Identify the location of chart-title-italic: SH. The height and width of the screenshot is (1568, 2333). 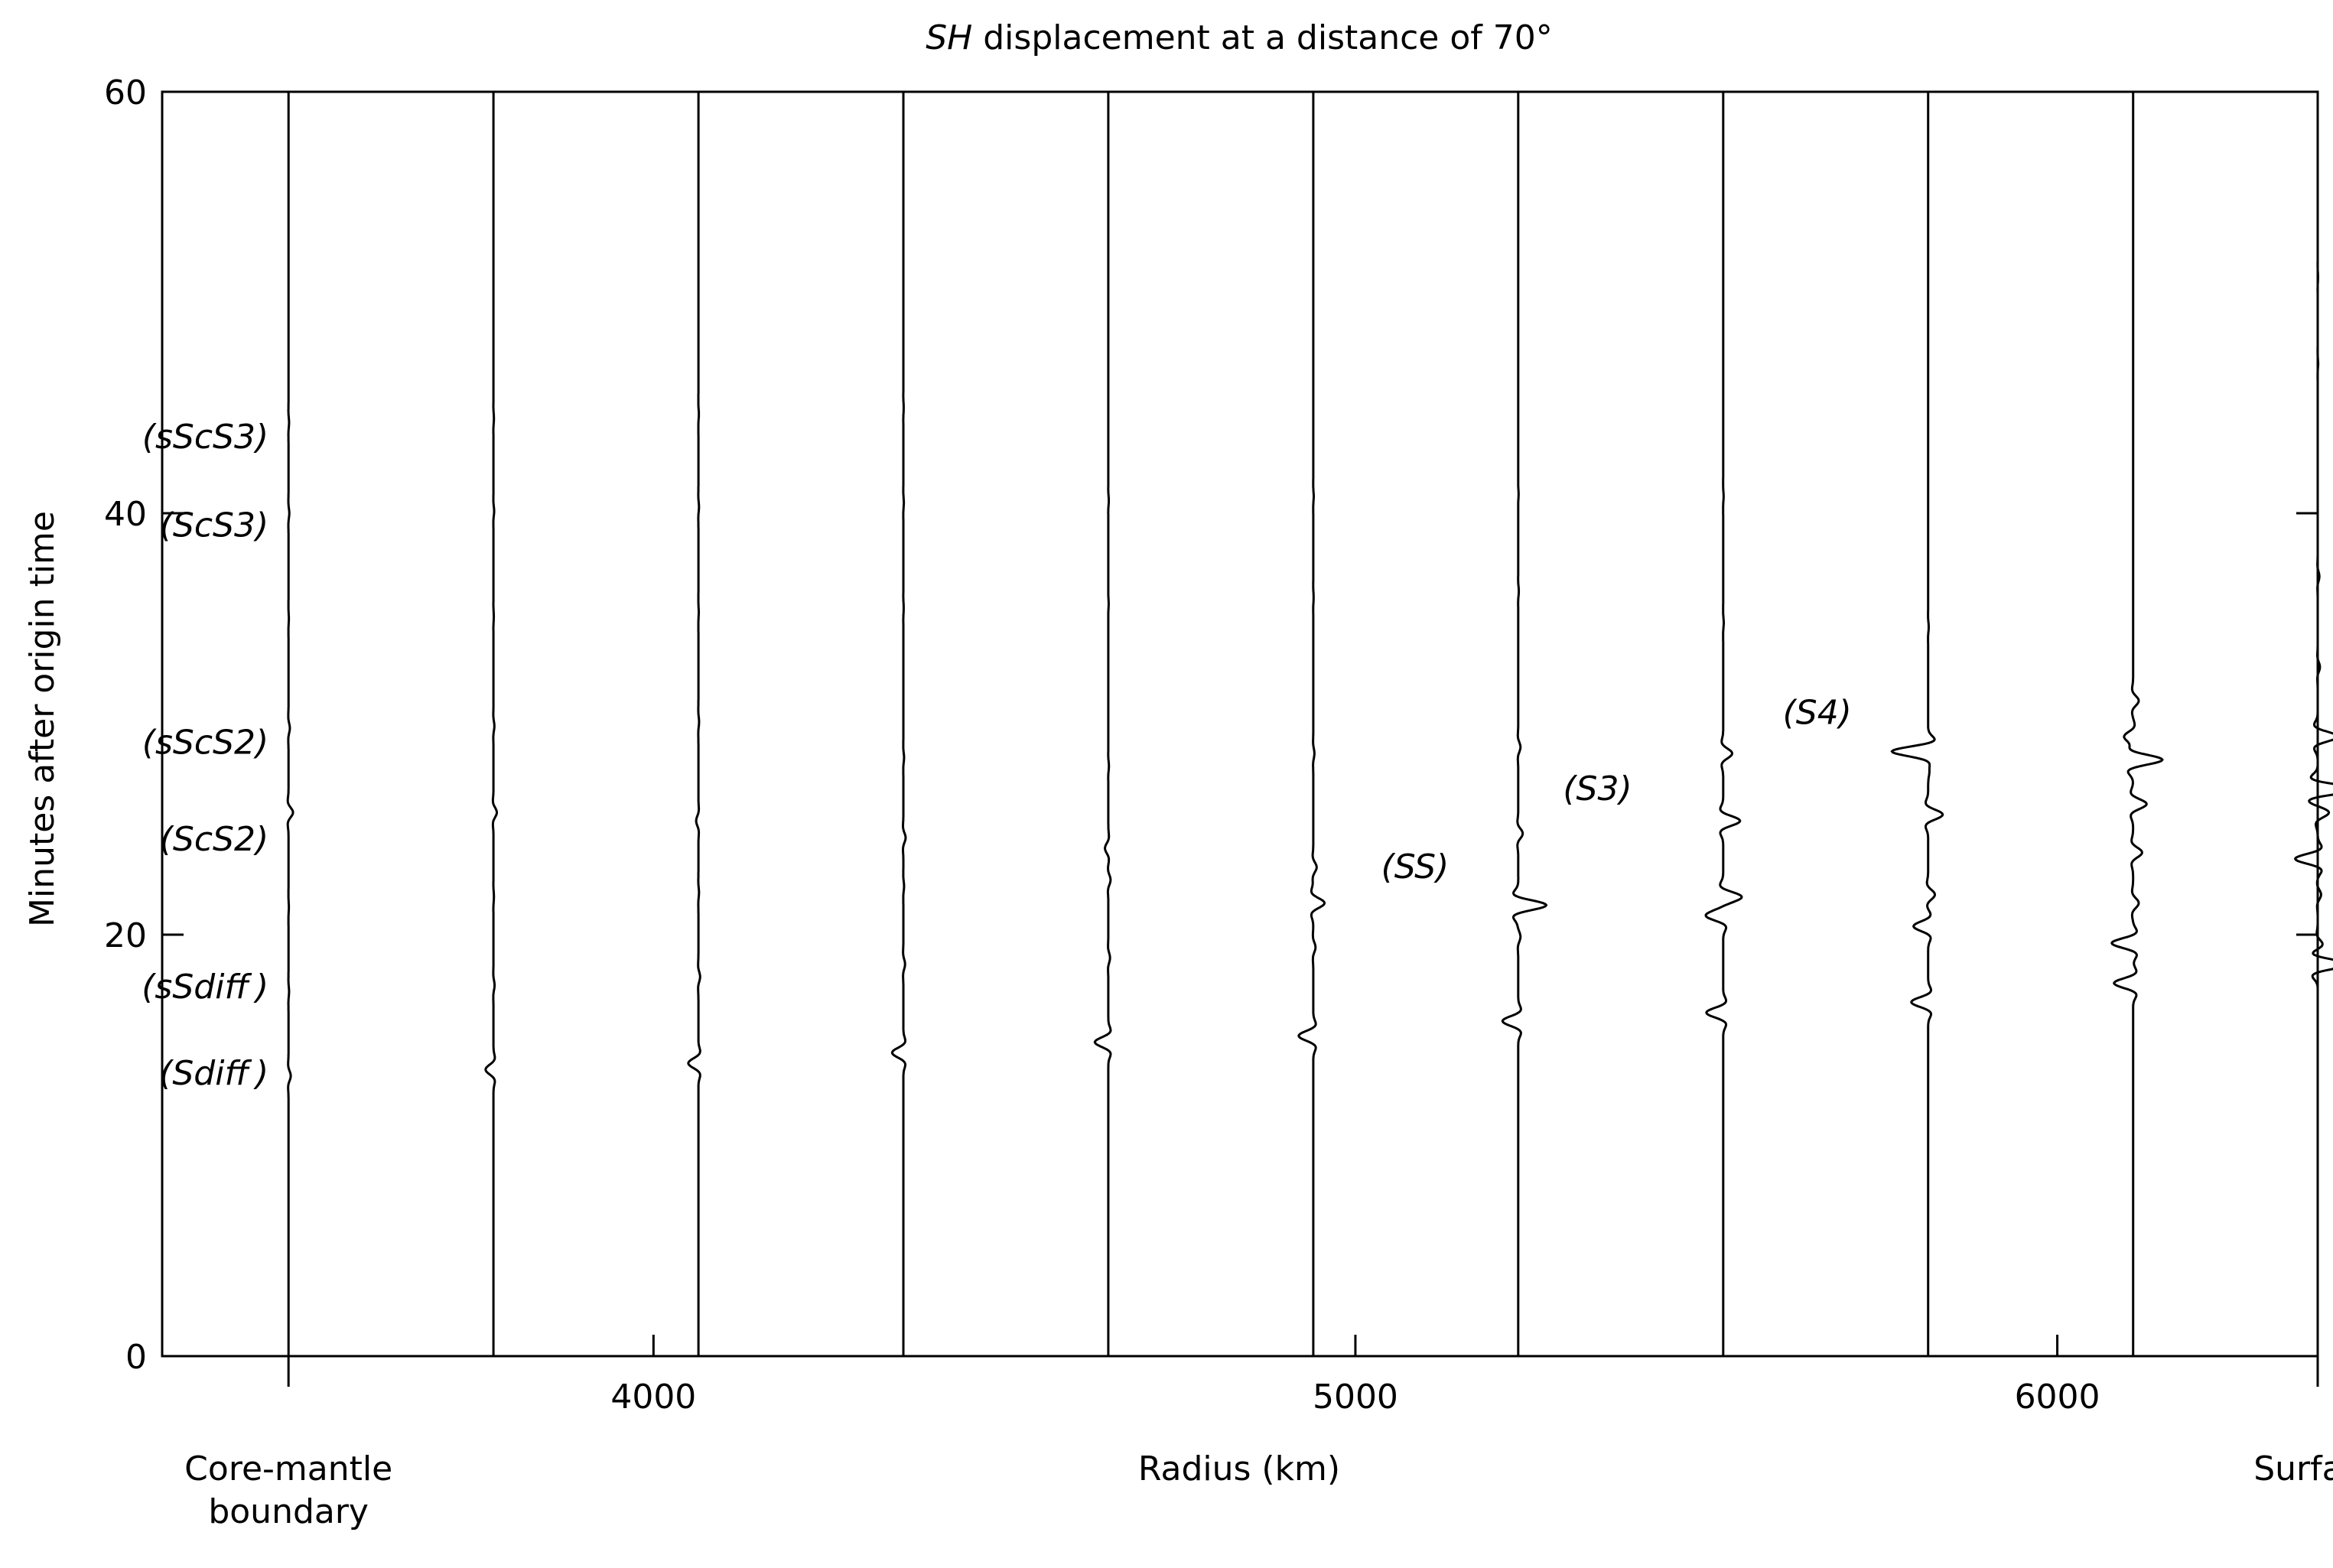
(949, 37).